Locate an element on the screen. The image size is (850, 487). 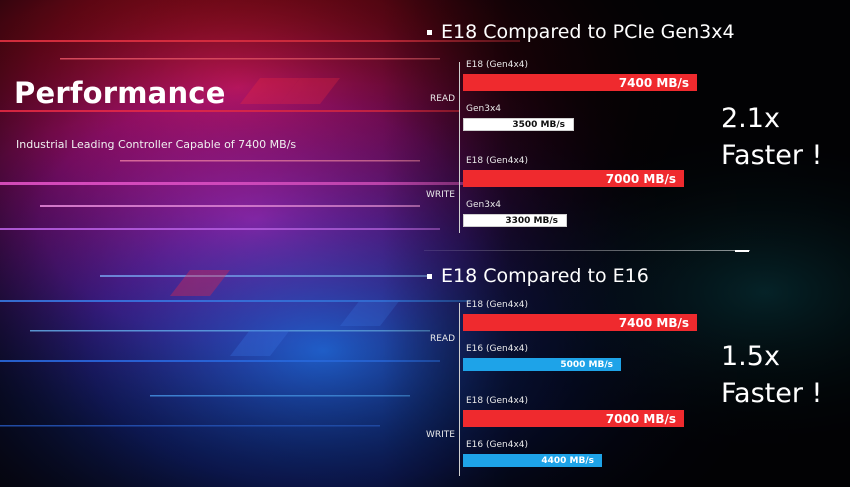
chart2-title: E18 Compared to E16 is located at coordinates (545, 276).